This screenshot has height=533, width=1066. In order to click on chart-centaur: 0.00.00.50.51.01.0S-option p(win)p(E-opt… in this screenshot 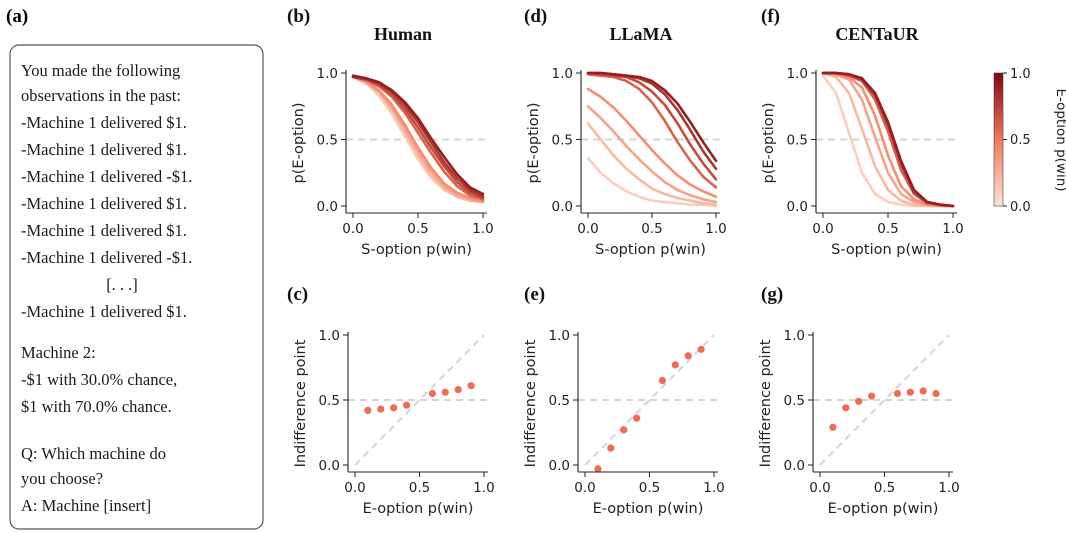, I will do `click(862, 162)`.